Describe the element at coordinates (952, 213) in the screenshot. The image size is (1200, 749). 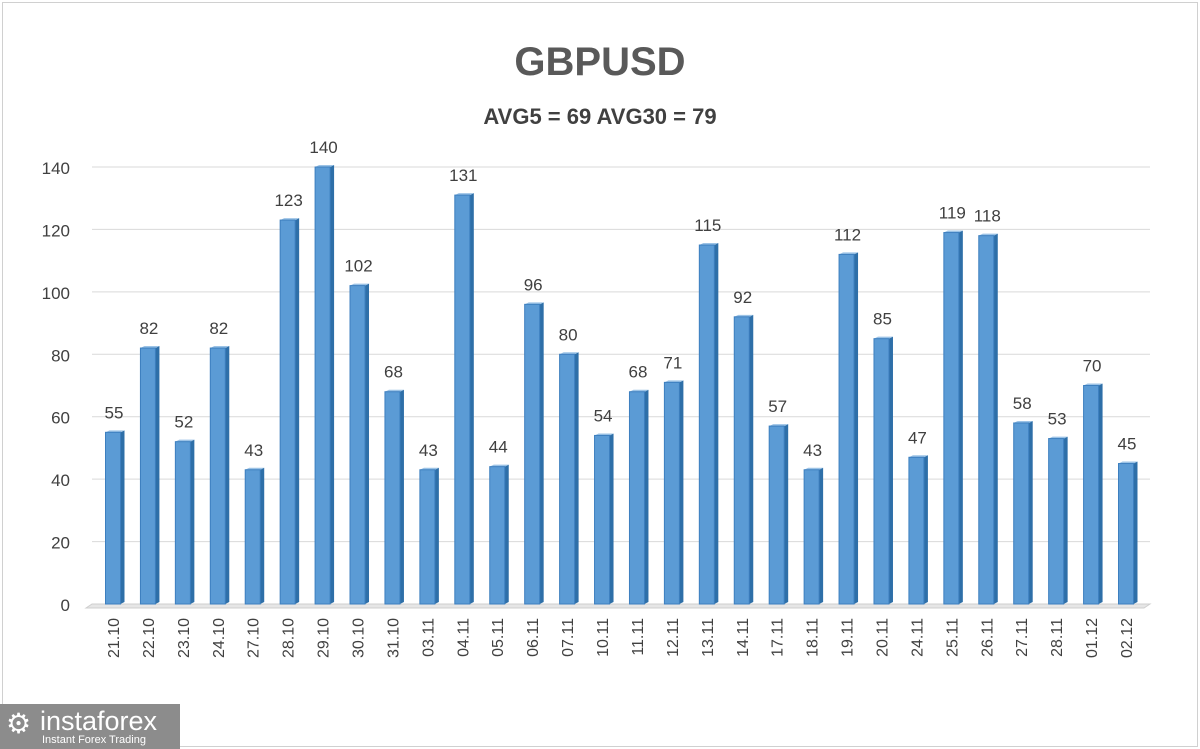
I see `data-label: 119` at that location.